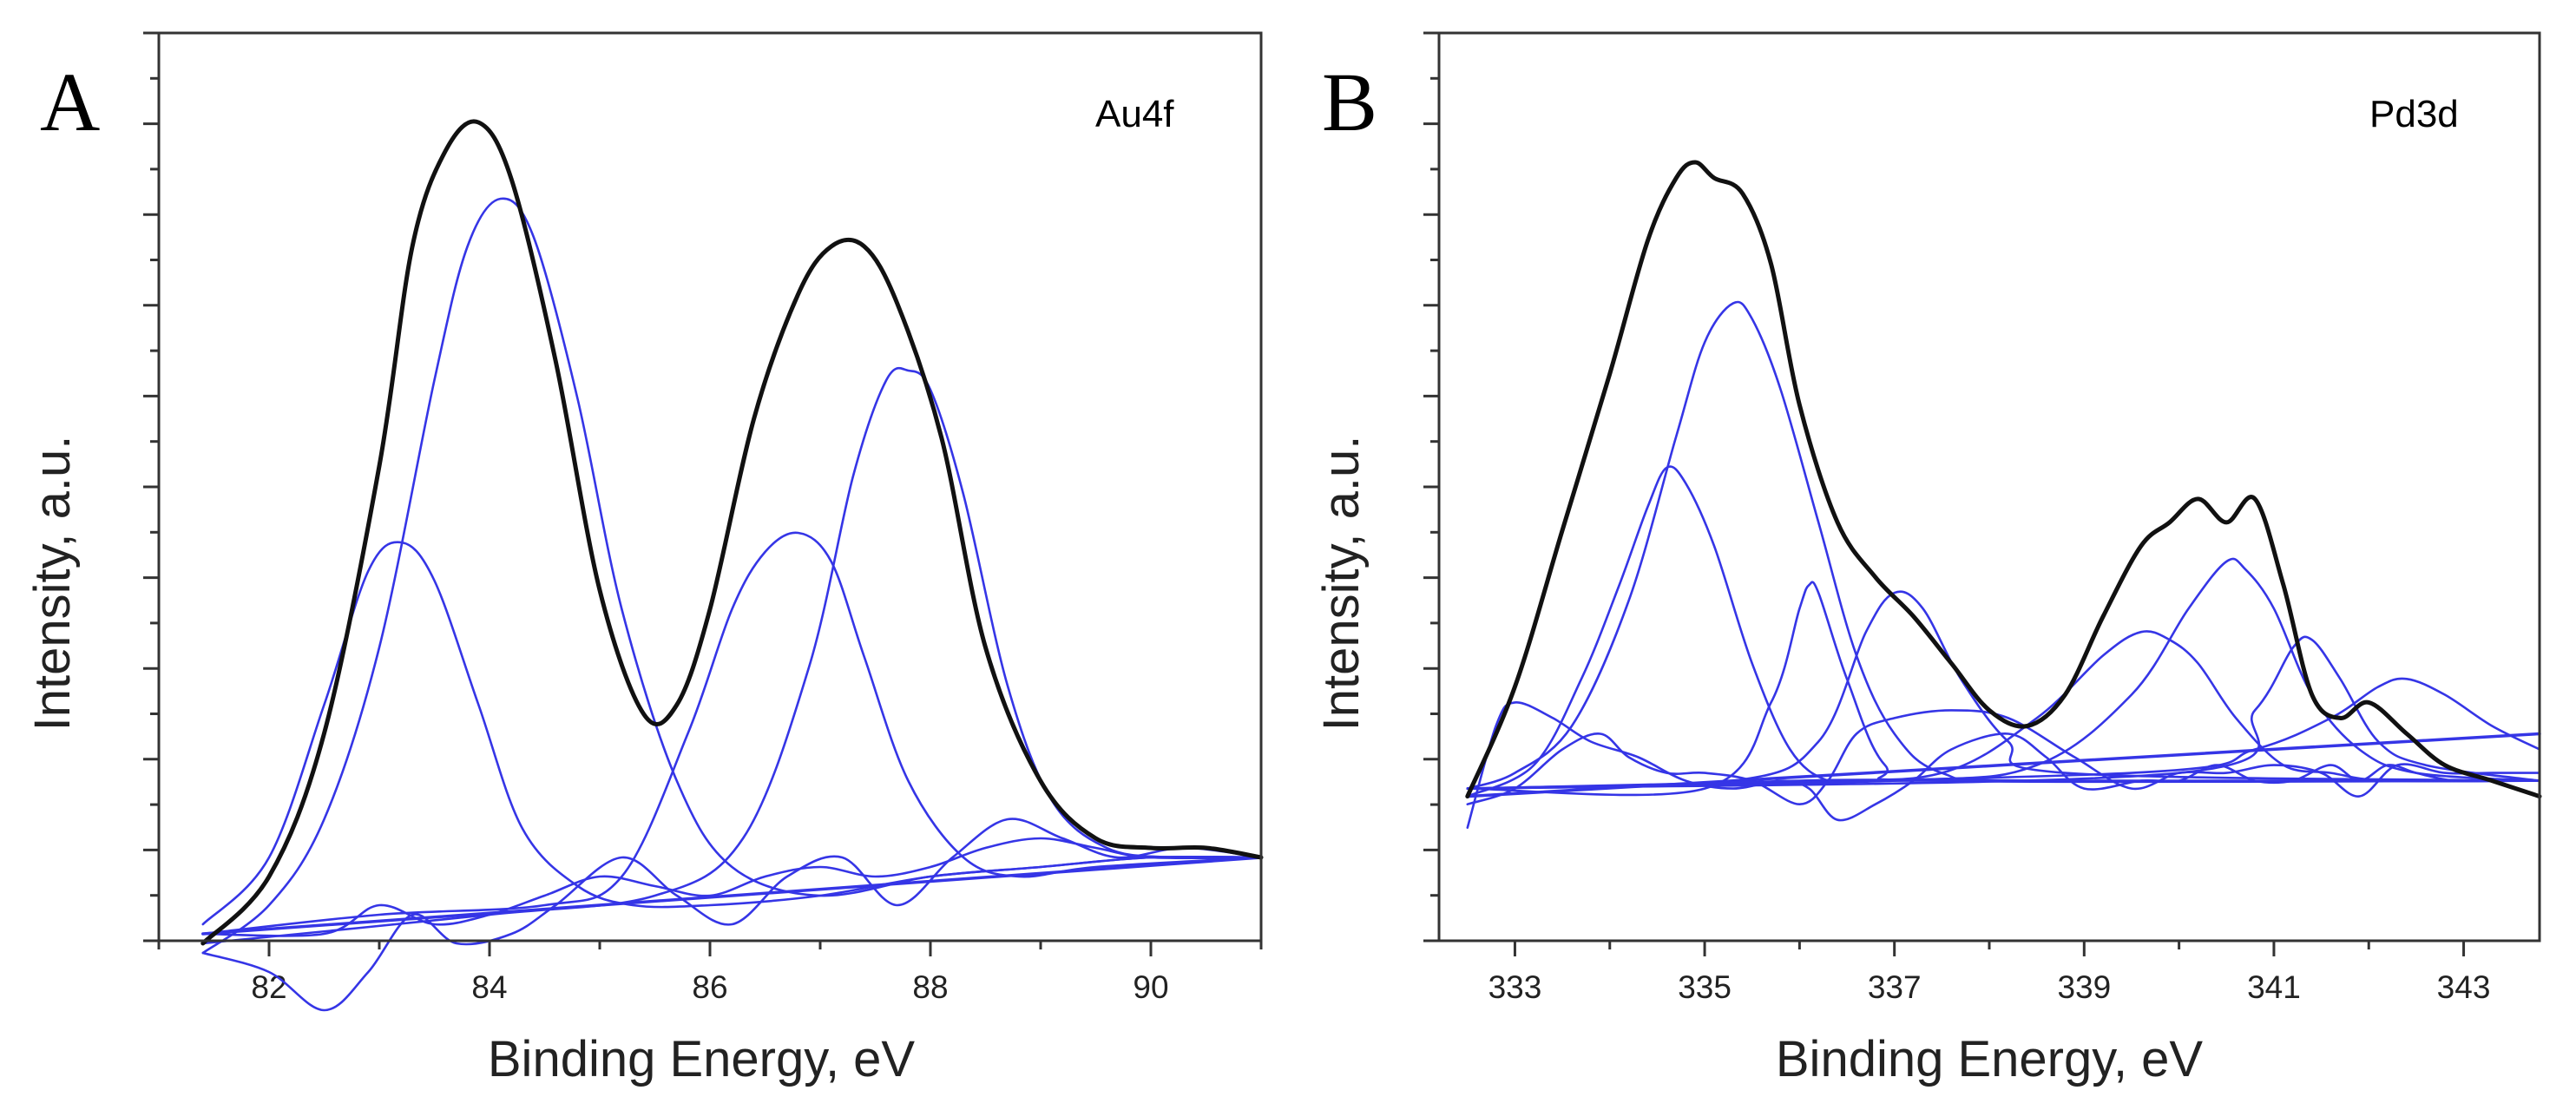 This screenshot has height=1110, width=2576. I want to click on panel-b-letter: B, so click(1350, 102).